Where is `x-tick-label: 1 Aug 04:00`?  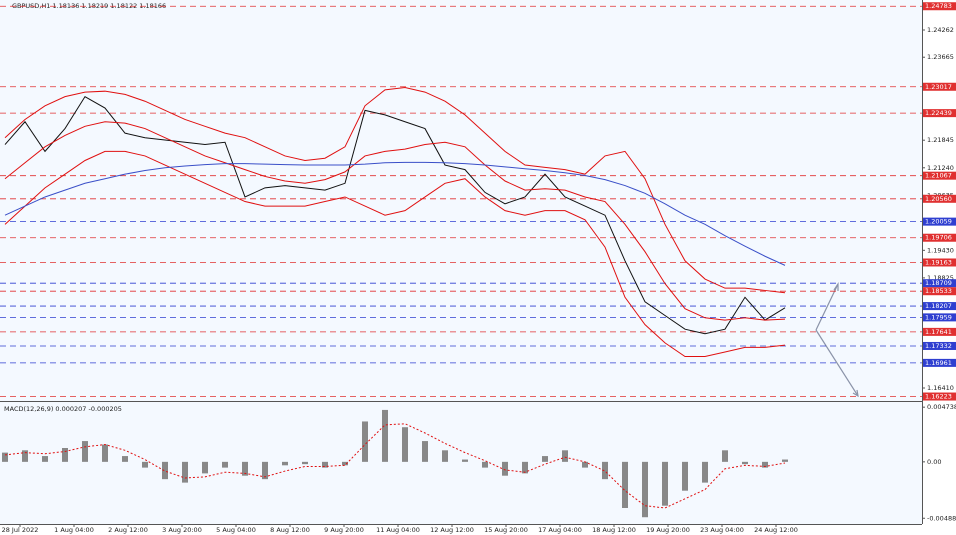
x-tick-label: 1 Aug 04:00 is located at coordinates (74, 530).